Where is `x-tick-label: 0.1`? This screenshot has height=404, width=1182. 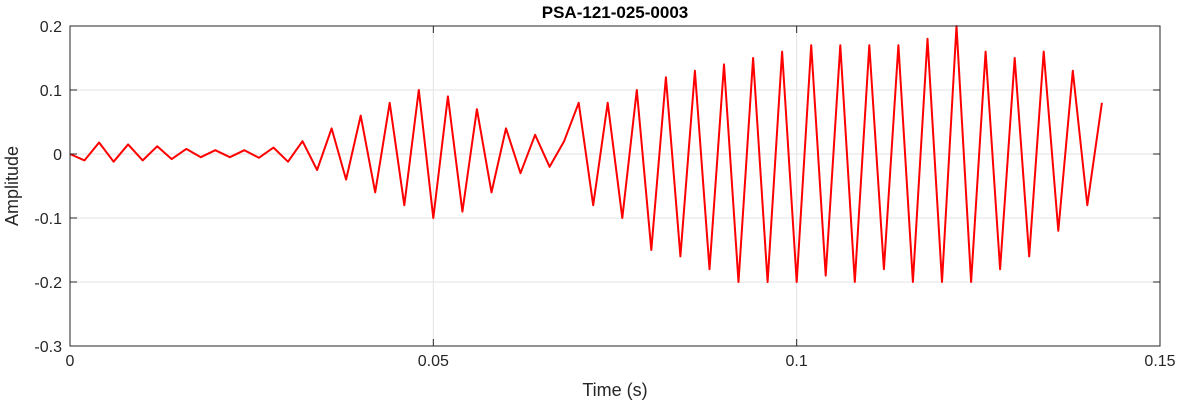 x-tick-label: 0.1 is located at coordinates (797, 361).